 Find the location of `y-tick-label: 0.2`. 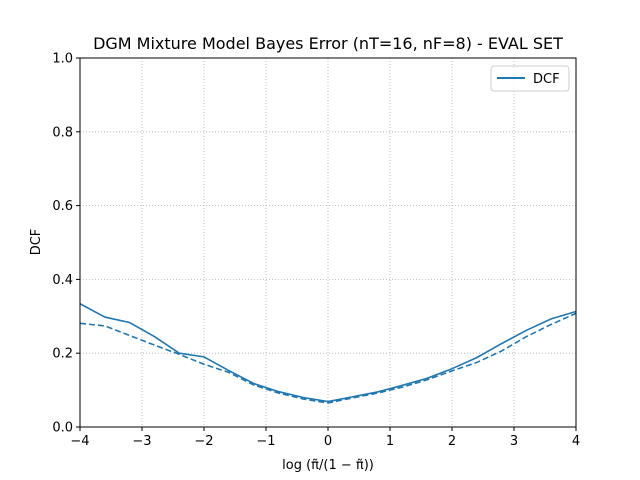

y-tick-label: 0.2 is located at coordinates (62, 354).